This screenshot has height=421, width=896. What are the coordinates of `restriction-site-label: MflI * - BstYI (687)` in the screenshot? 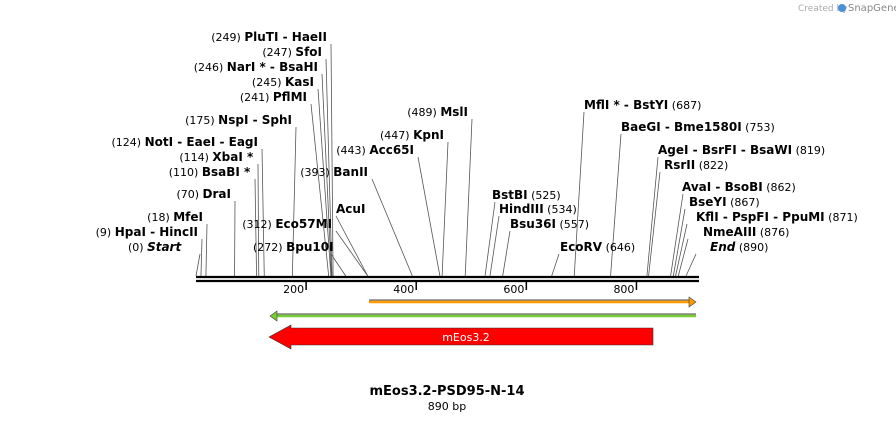 It's located at (642, 105).